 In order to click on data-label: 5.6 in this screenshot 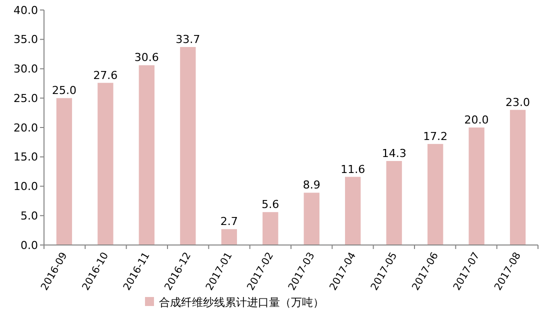, I will do `click(271, 205)`.